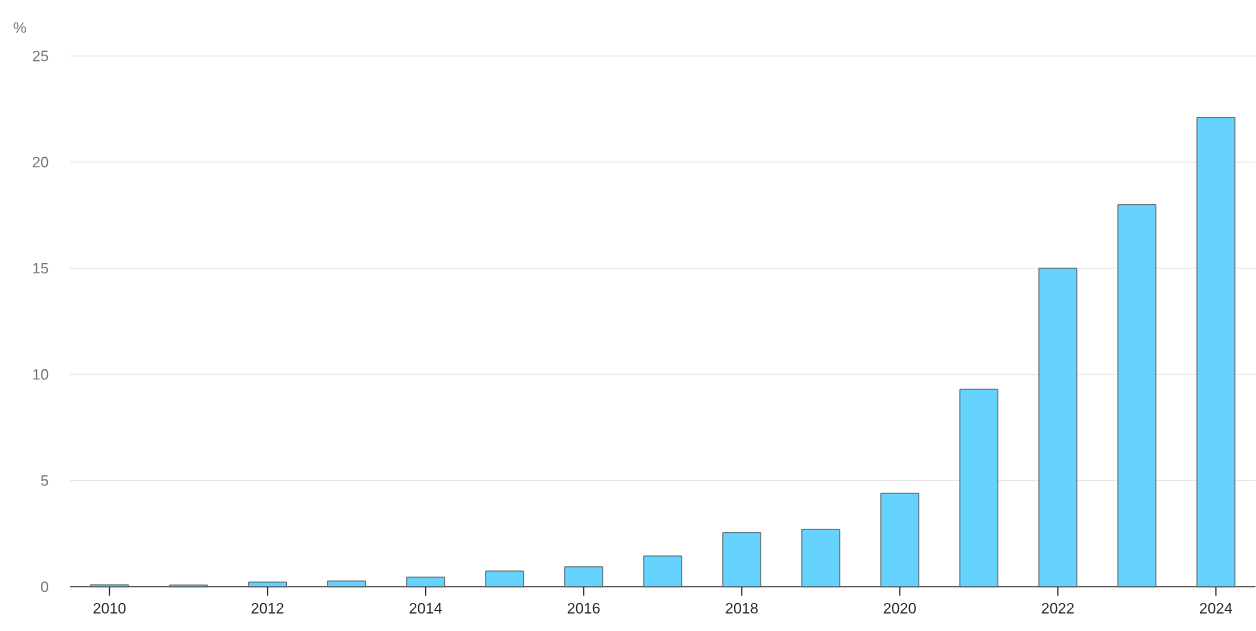 The height and width of the screenshot is (631, 1256). Describe the element at coordinates (741, 608) in the screenshot. I see `x-tick-label: 2018` at that location.